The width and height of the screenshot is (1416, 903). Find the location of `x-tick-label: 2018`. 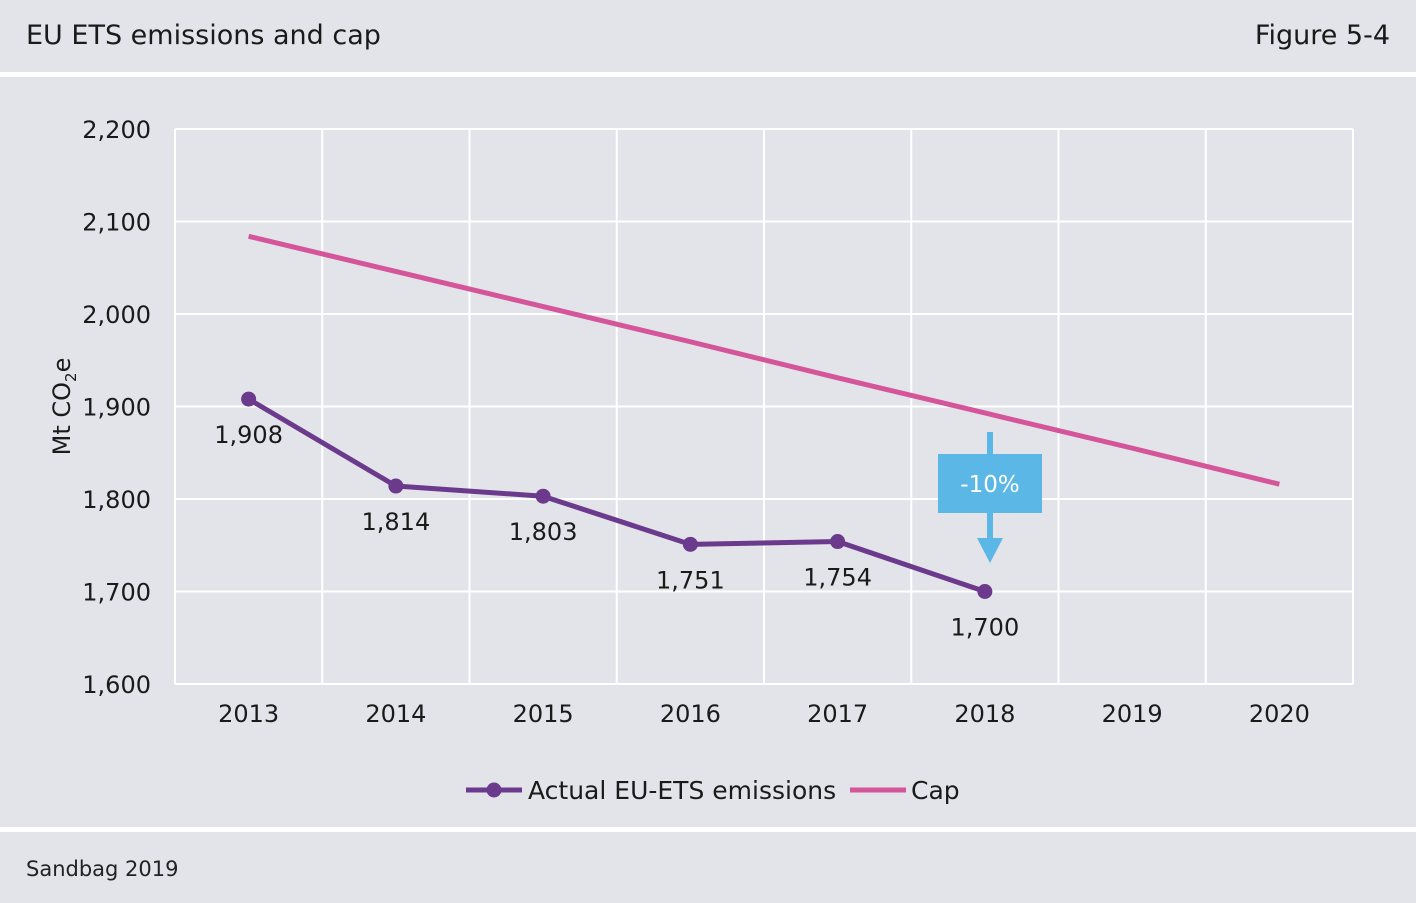

x-tick-label: 2018 is located at coordinates (984, 714).